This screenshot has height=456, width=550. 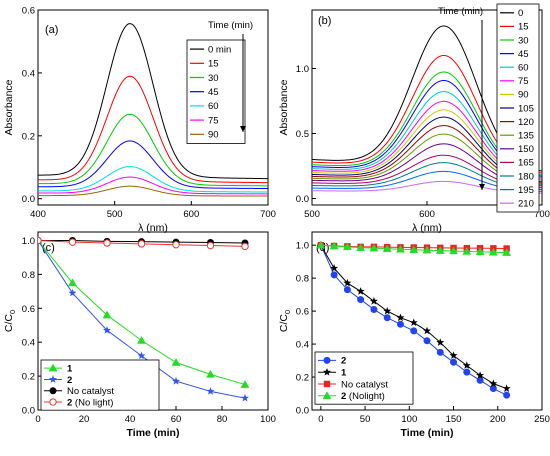 I want to click on plot-area, so click(x=414, y=319).